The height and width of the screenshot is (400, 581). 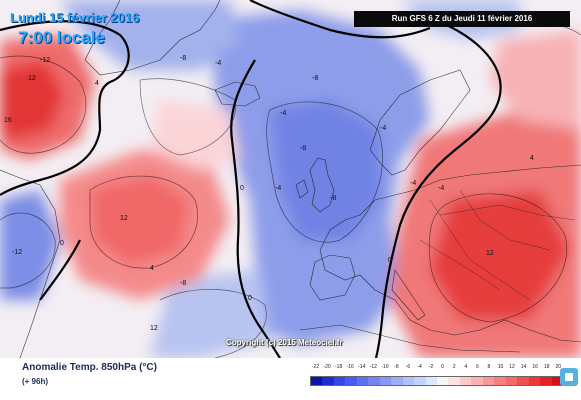 What do you see at coordinates (152, 38) in the screenshot?
I see `coast-greenland` at bounding box center [152, 38].